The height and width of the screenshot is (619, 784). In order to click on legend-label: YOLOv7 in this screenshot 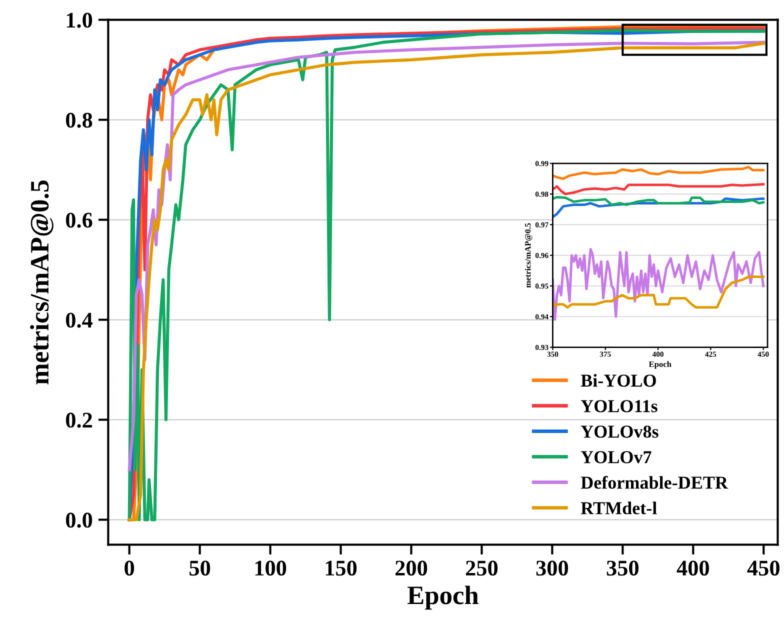, I will do `click(616, 457)`.